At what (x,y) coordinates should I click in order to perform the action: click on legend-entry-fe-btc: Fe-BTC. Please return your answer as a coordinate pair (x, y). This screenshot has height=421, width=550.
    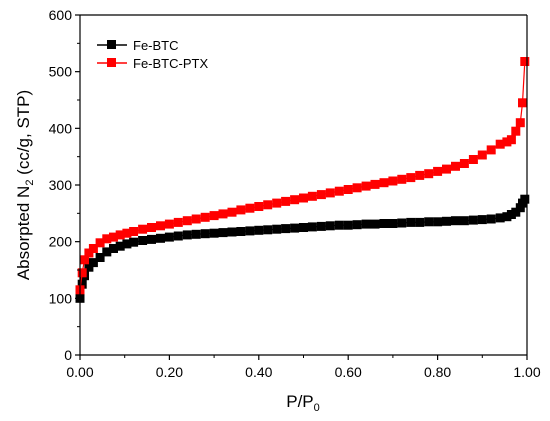
    Looking at the image, I should click on (138, 45).